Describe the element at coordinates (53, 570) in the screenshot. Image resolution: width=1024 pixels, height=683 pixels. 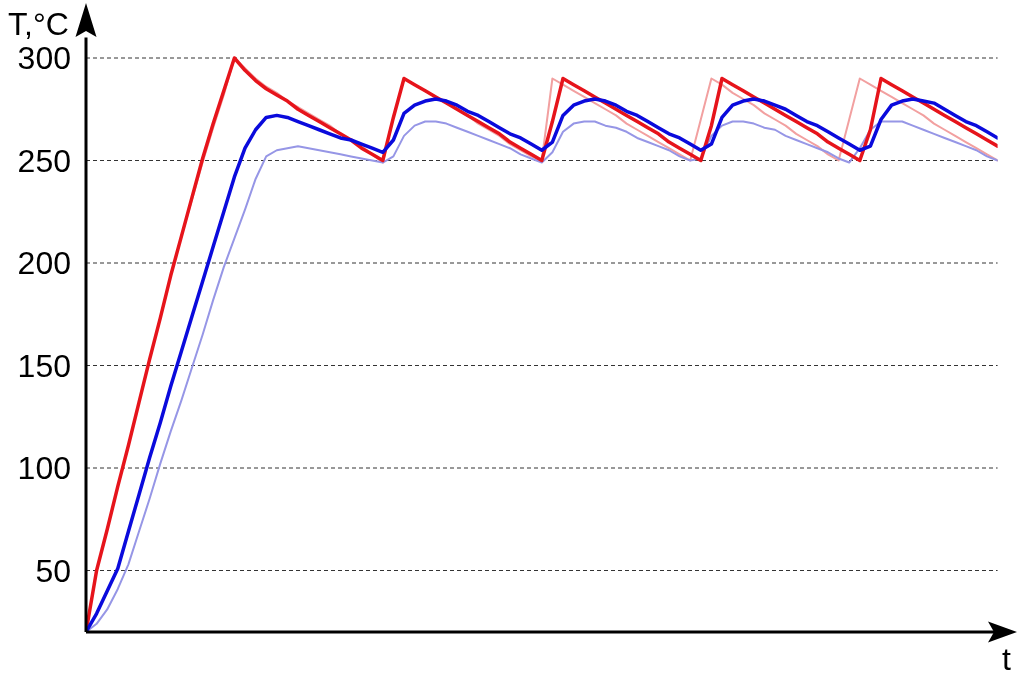
I see `y-tick-label: 50` at that location.